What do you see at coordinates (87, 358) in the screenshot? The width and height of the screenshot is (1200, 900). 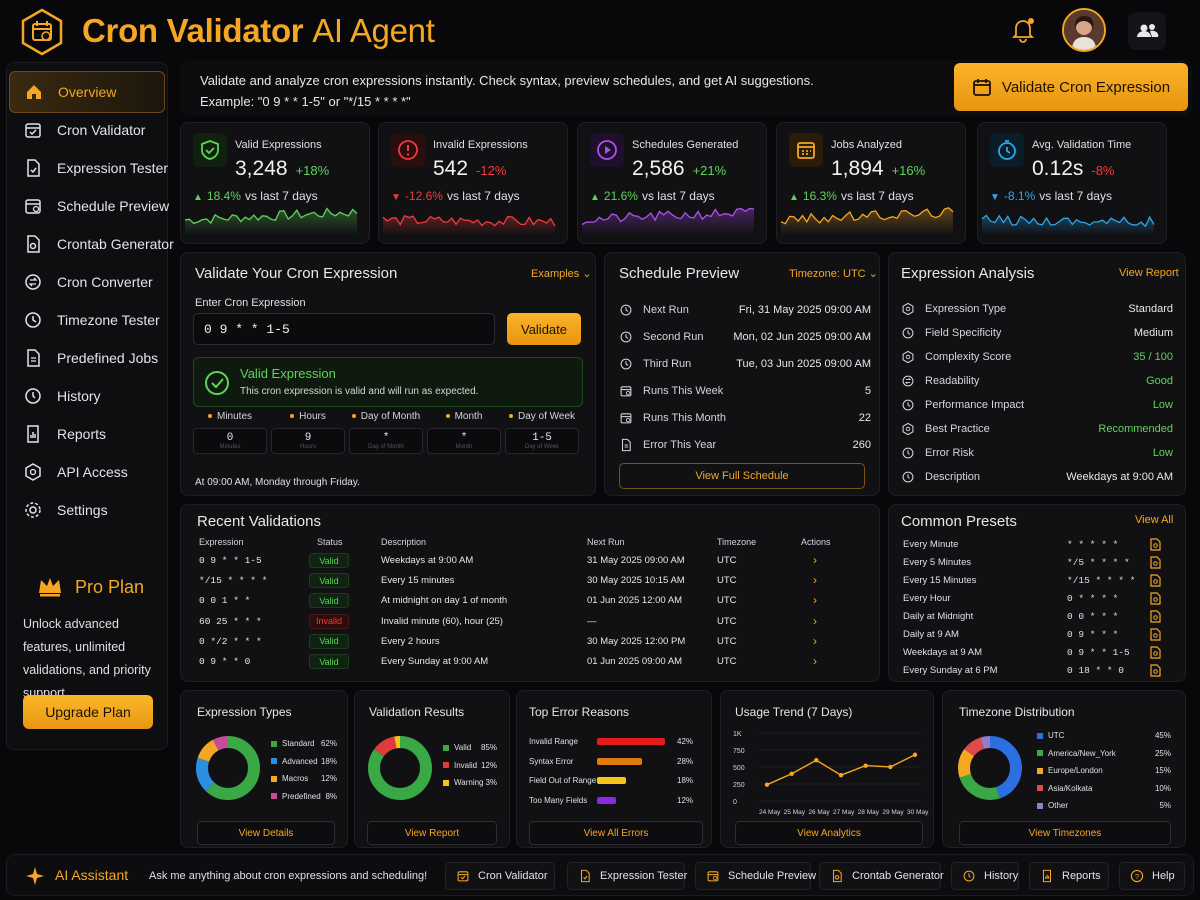 I see `sidebar-item-predefined-jobs: Predefined Jobs` at bounding box center [87, 358].